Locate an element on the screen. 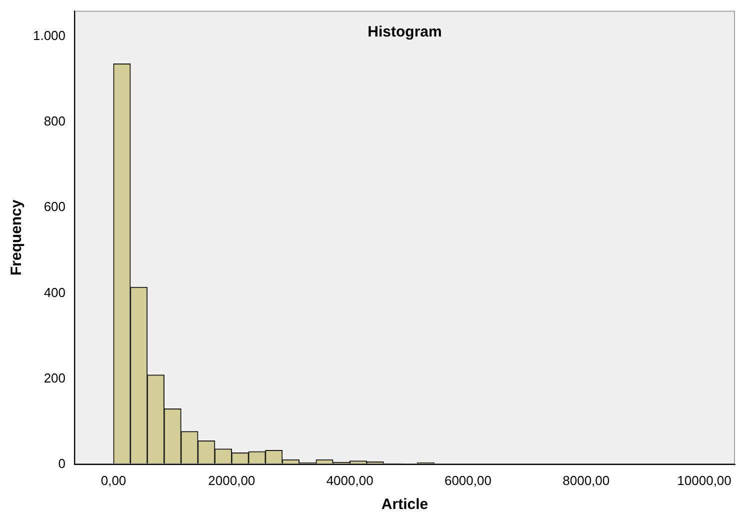 The height and width of the screenshot is (522, 738). y-axis-title: Frequency is located at coordinates (17, 237).